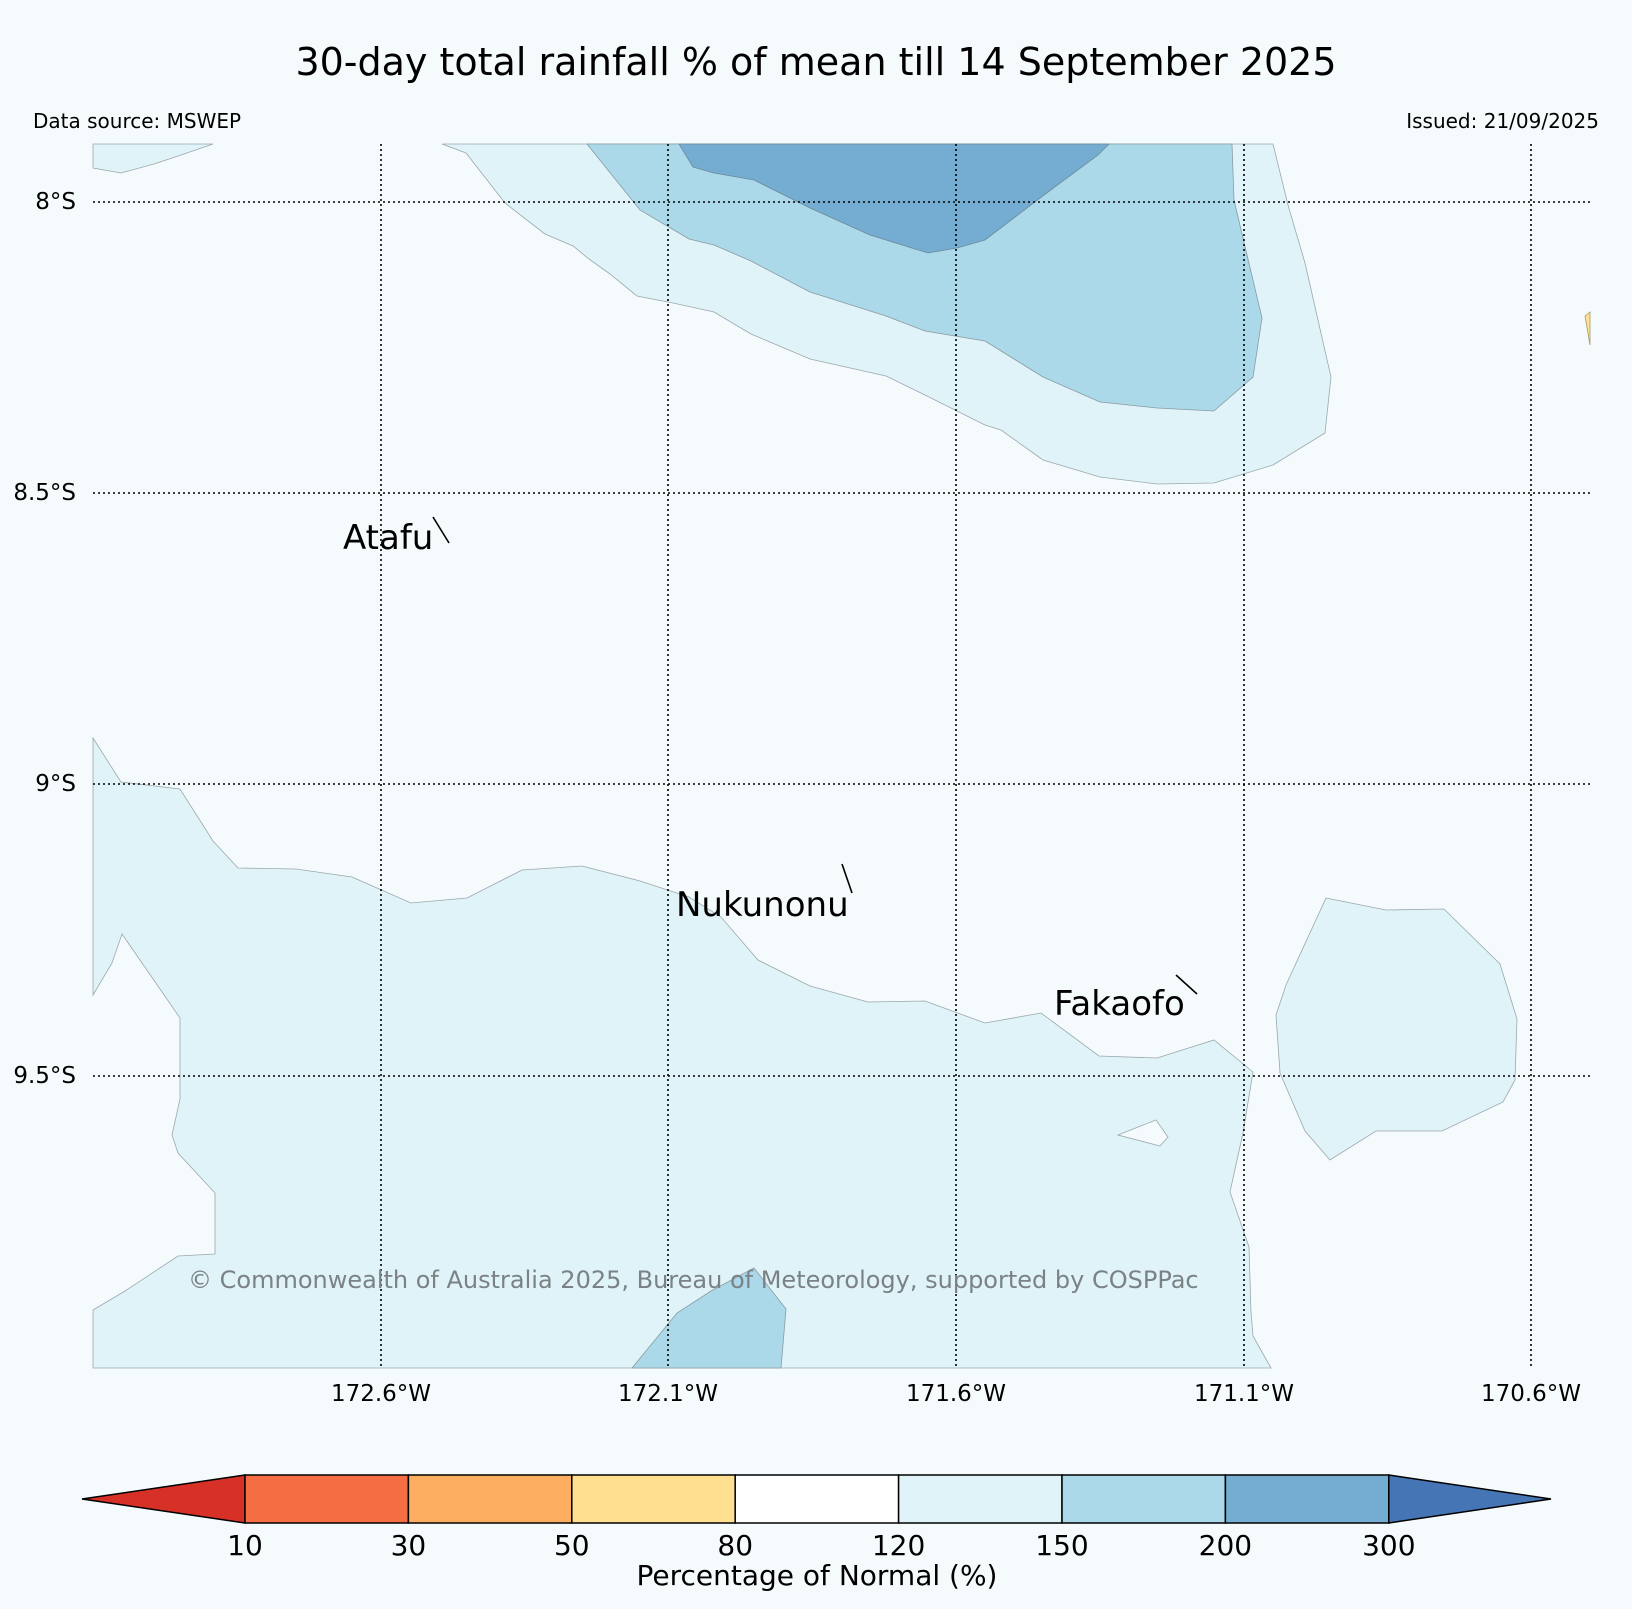 This screenshot has height=1609, width=1632. What do you see at coordinates (1225, 1545) in the screenshot?
I see `colorbar-tick-200: 200` at bounding box center [1225, 1545].